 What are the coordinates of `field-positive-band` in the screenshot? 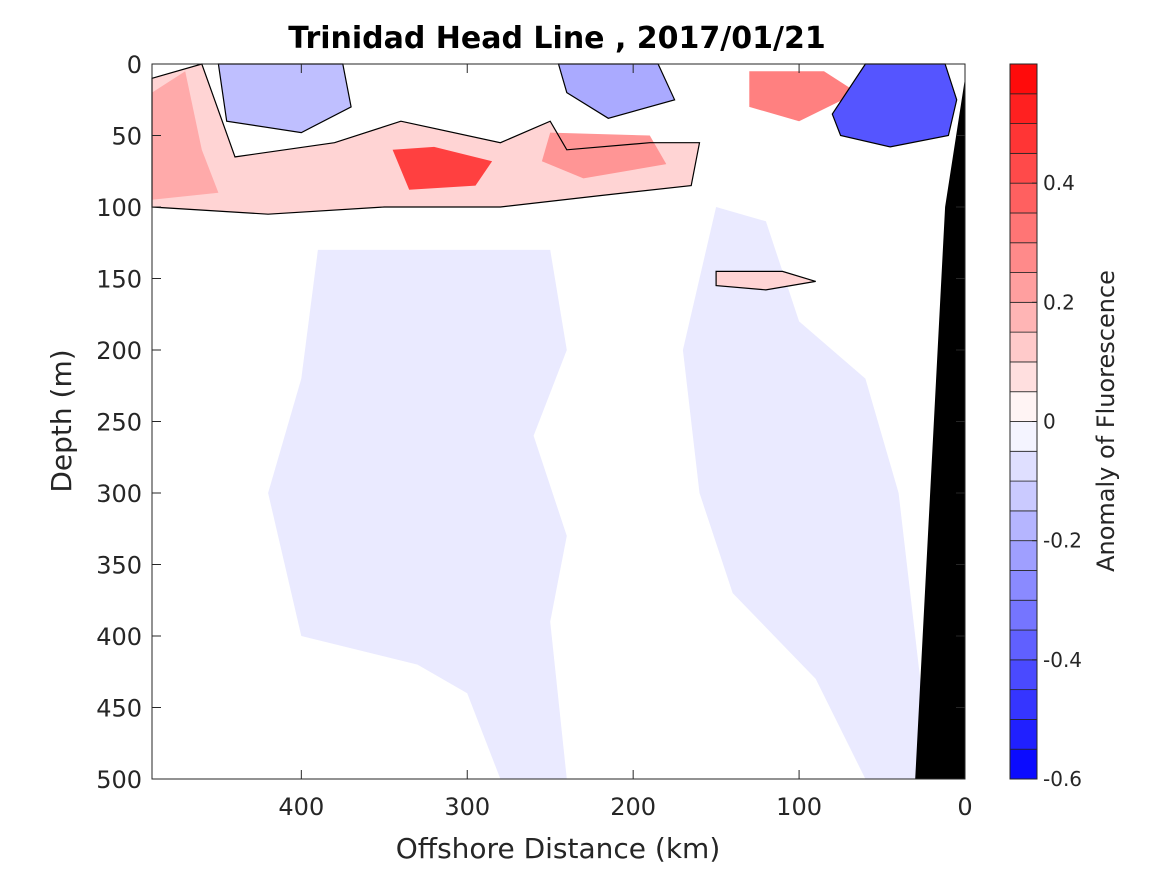 It's located at (426, 139).